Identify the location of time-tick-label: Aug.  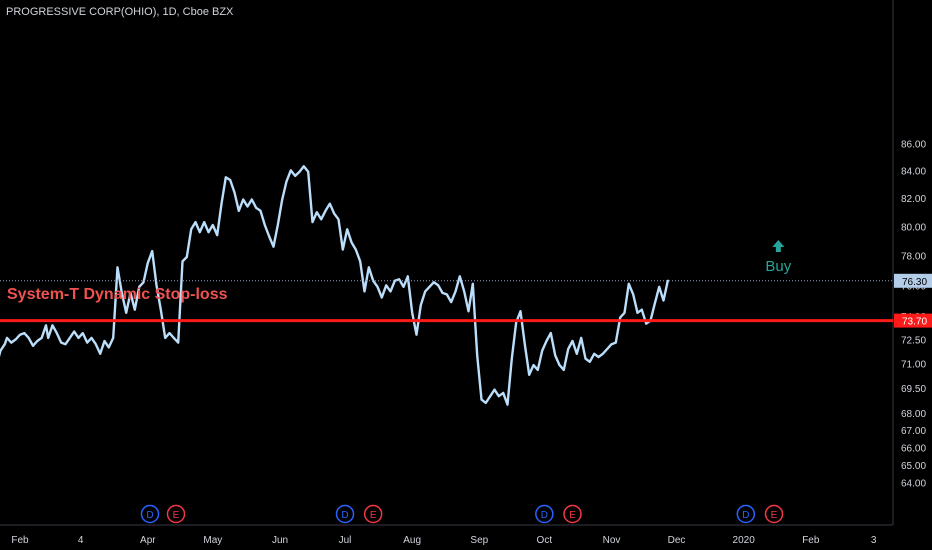
(412, 540).